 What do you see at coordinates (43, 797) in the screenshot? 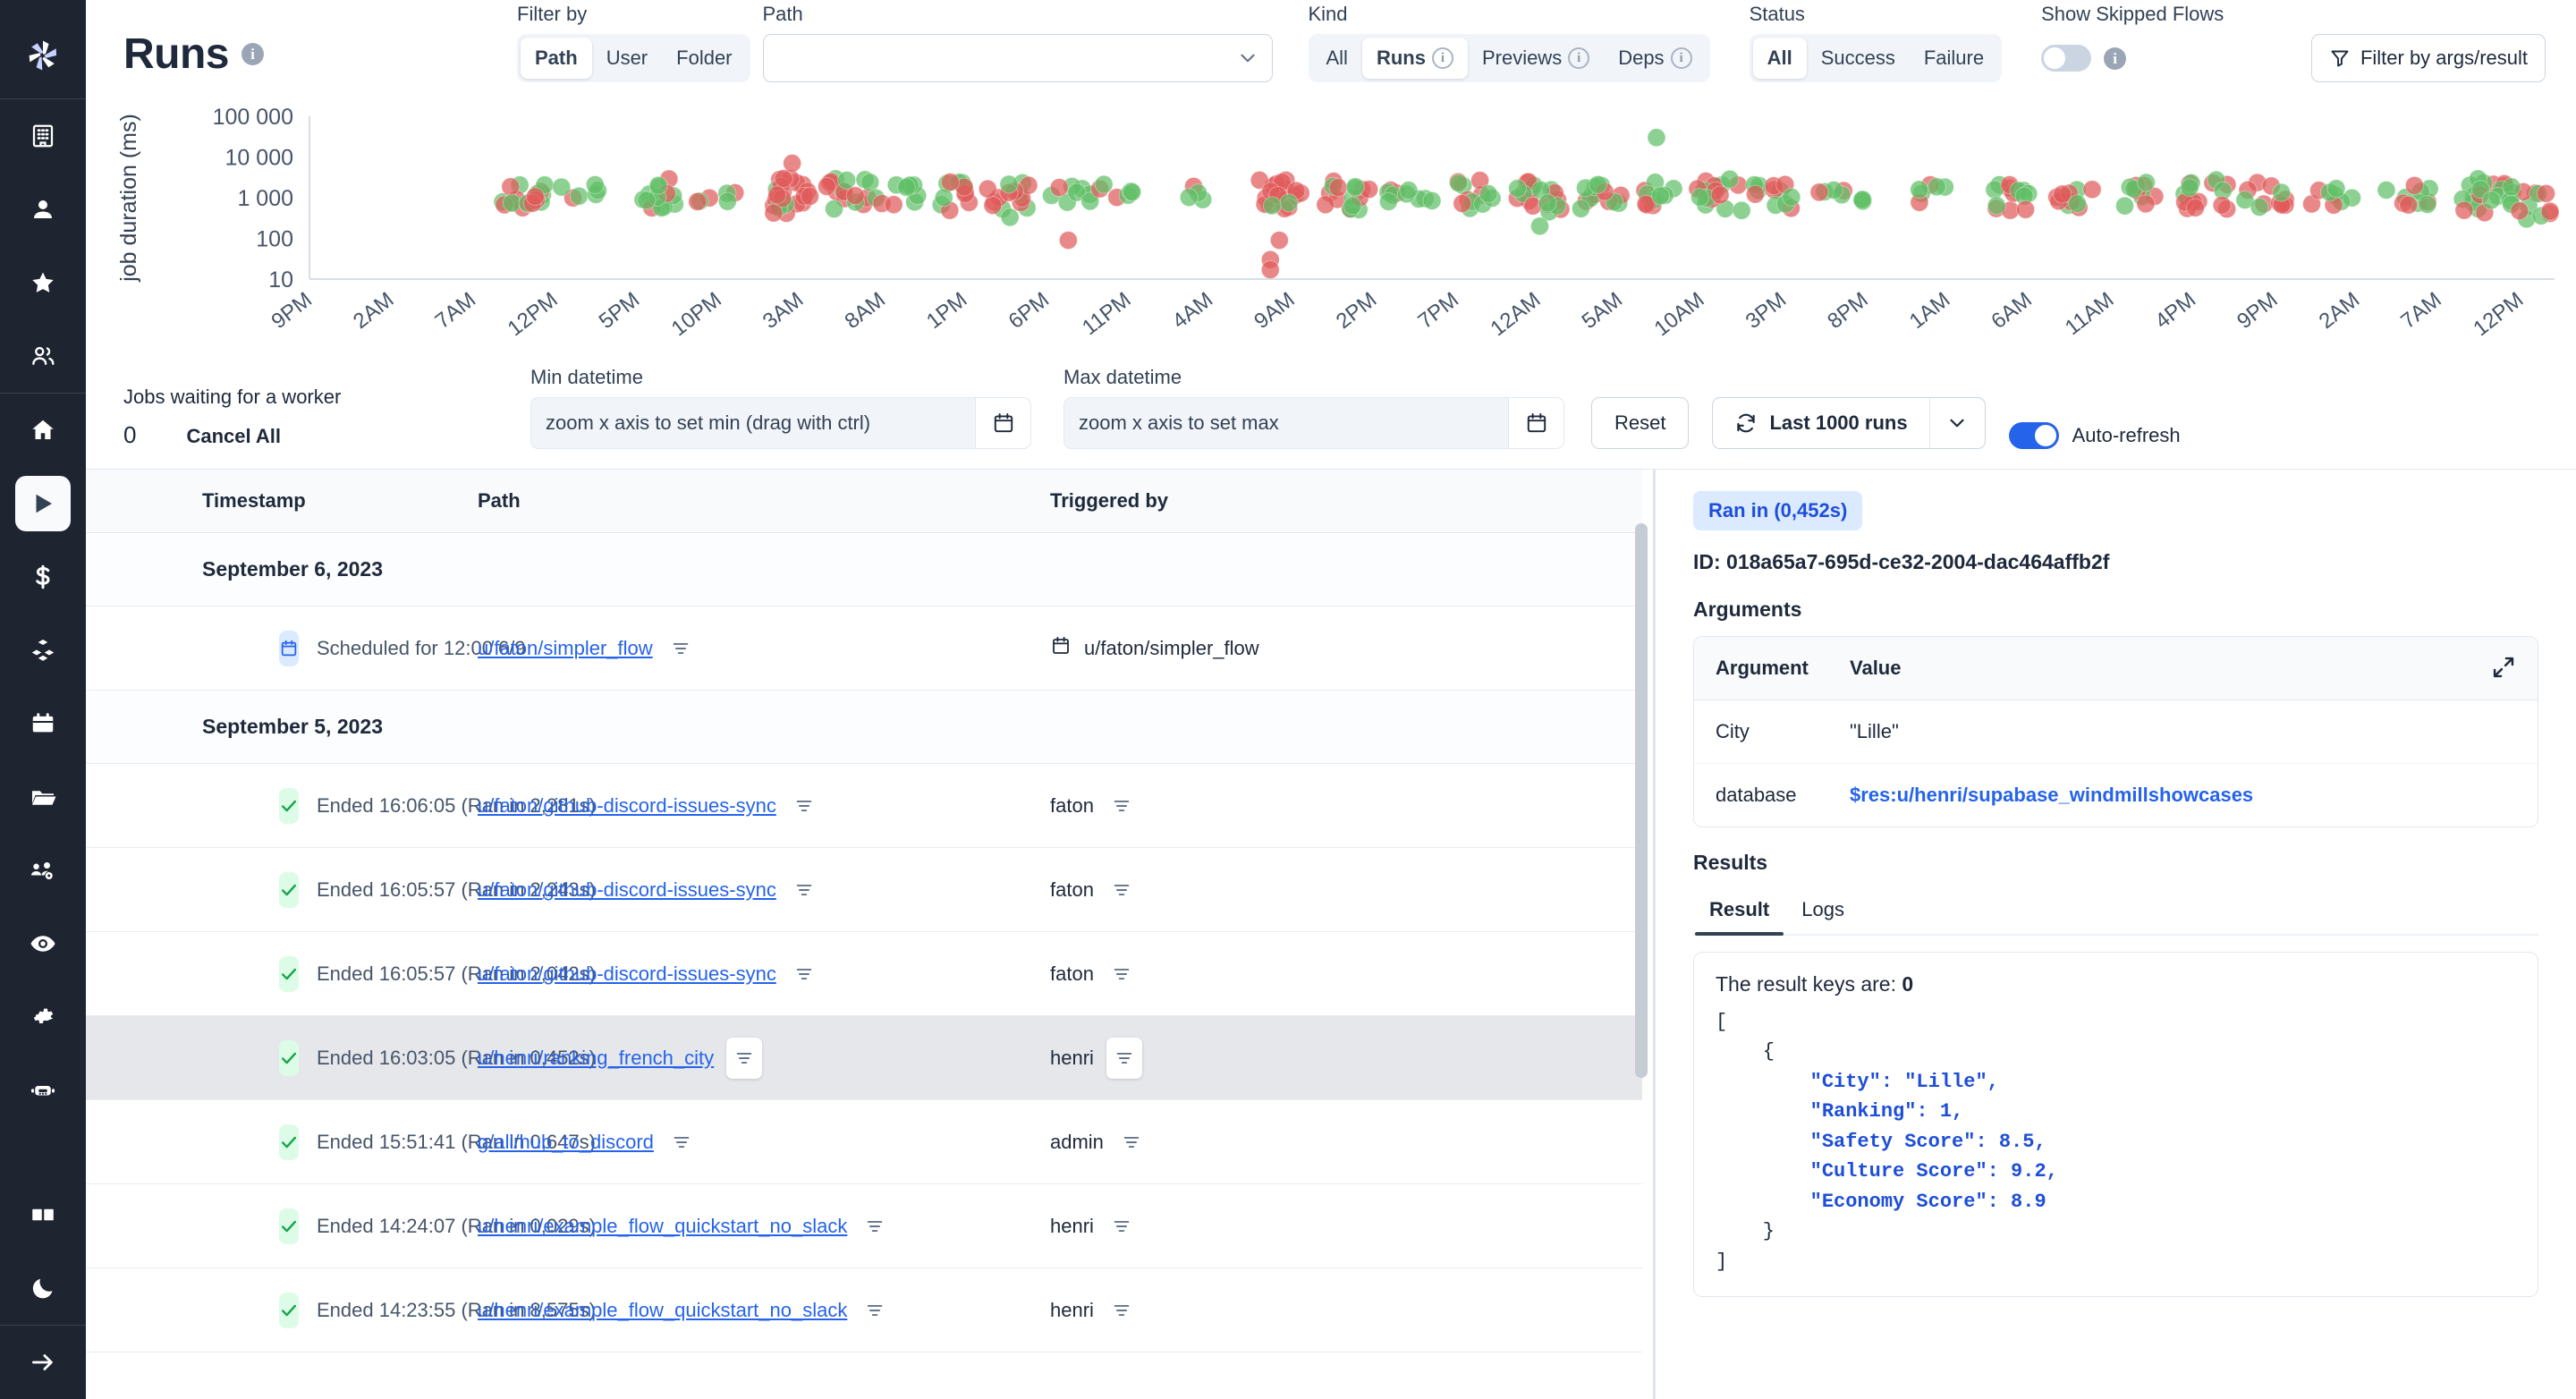
I see `sidebar-item-folders` at bounding box center [43, 797].